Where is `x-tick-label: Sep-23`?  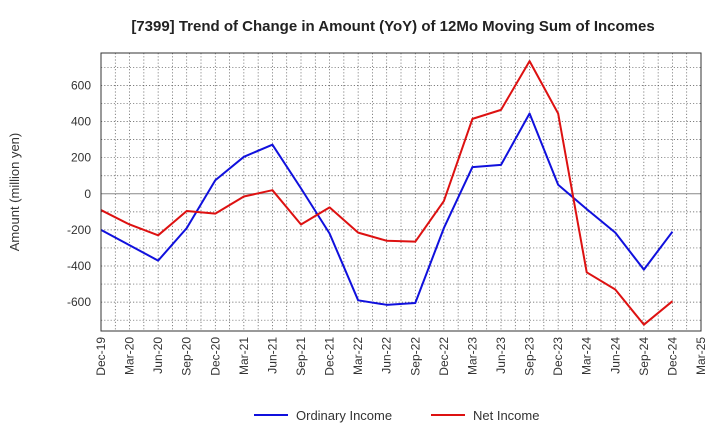
x-tick-label: Sep-23 is located at coordinates (530, 356).